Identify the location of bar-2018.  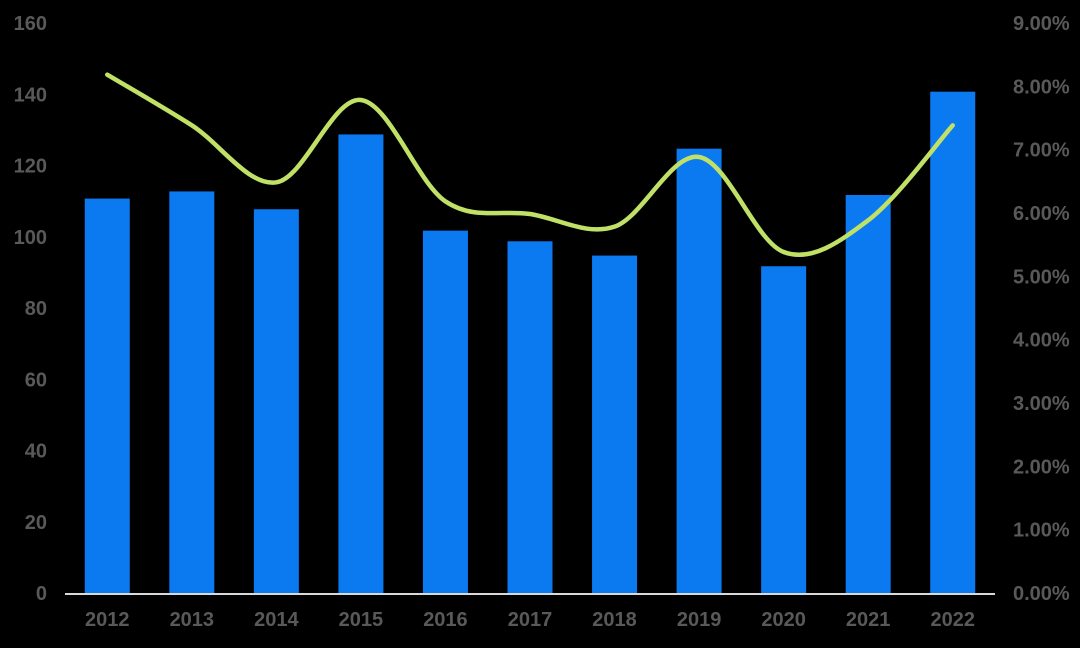
(615, 424).